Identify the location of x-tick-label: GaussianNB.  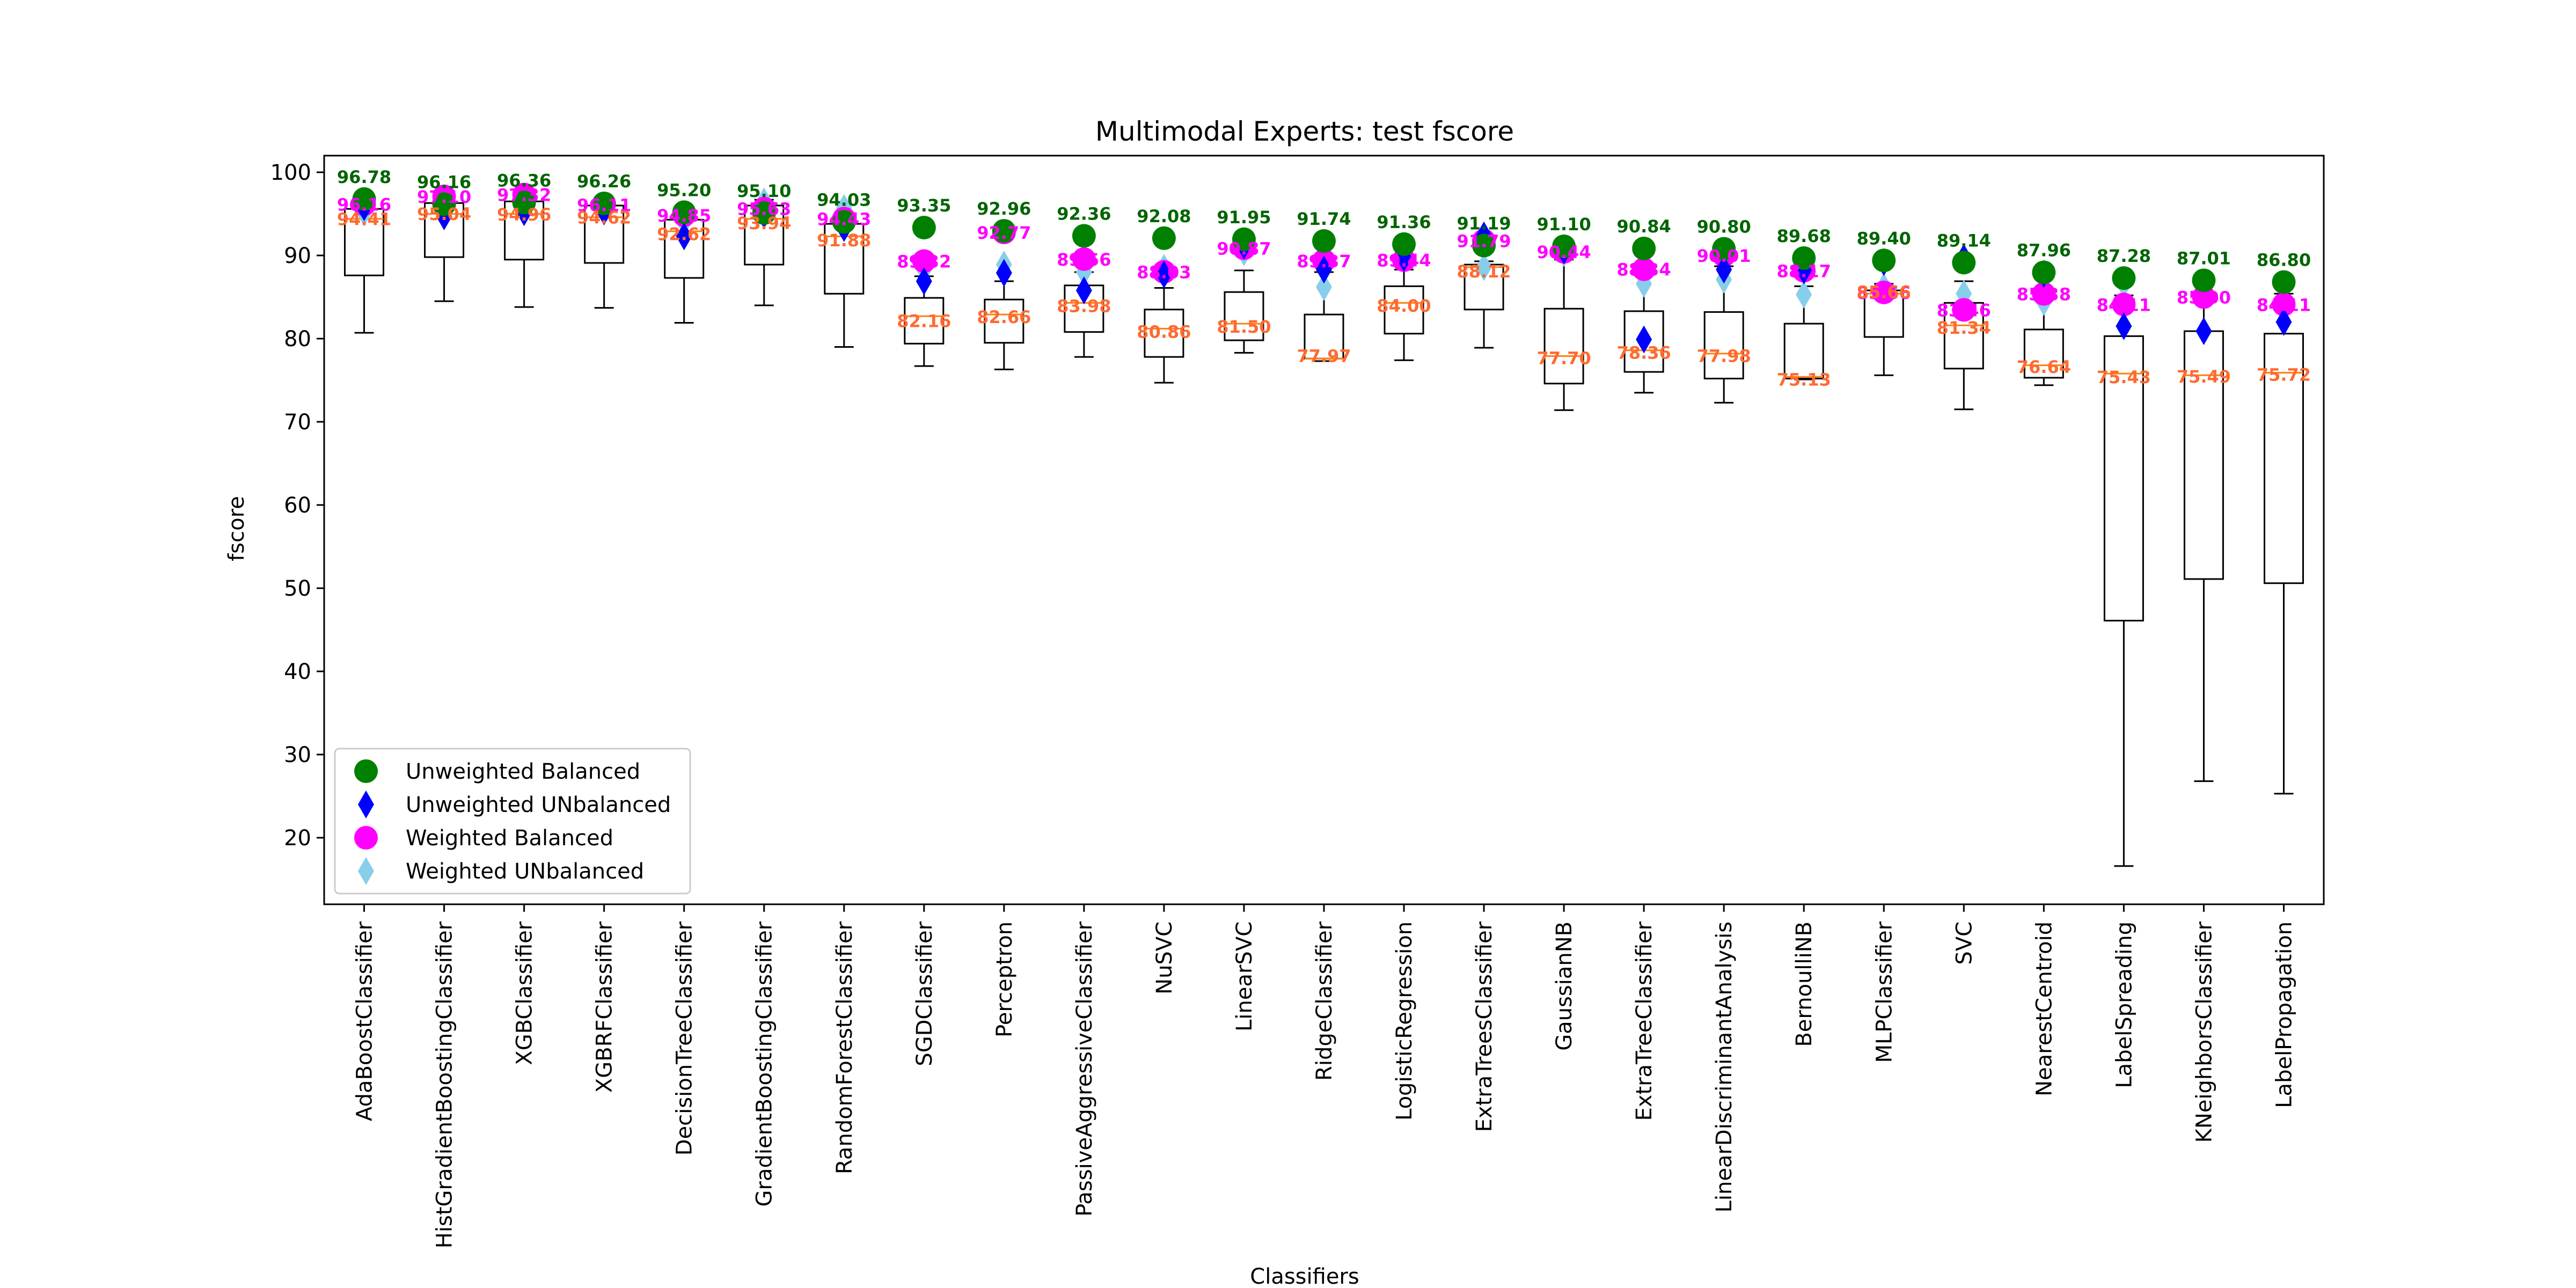
(1564, 986).